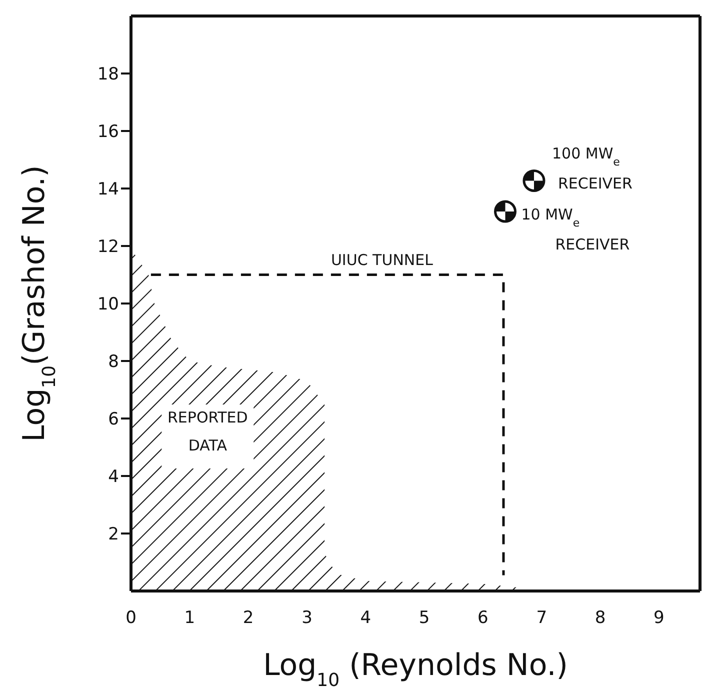  I want to click on y-tick-label: 2, so click(113, 534).